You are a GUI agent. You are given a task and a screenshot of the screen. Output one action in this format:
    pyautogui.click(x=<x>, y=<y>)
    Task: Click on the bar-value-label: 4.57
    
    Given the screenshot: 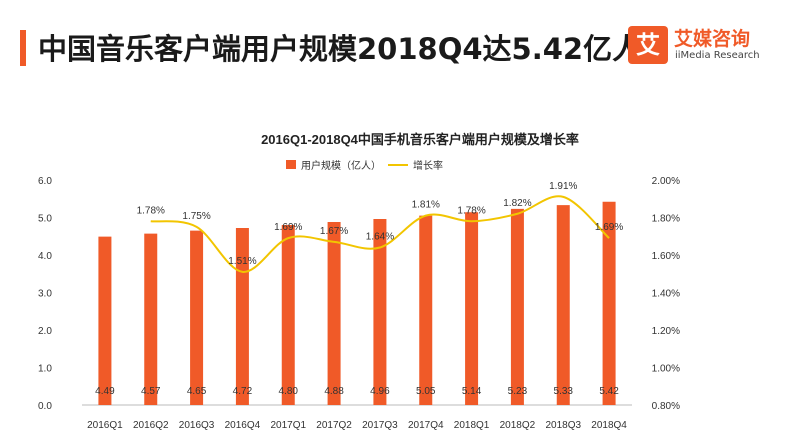 What is the action you would take?
    pyautogui.click(x=151, y=391)
    